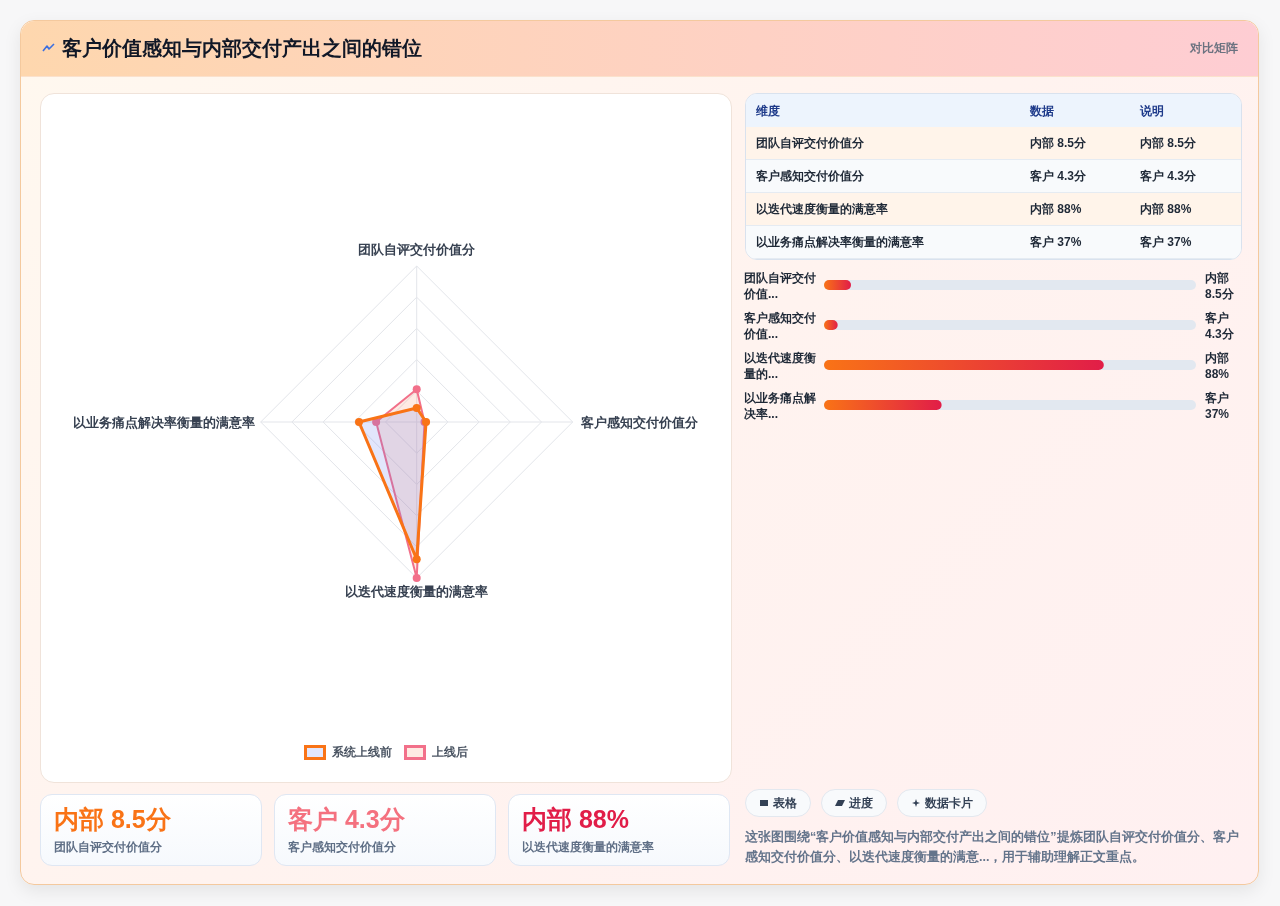  I want to click on spoke-label: 客户感知交付价值分, so click(639, 422).